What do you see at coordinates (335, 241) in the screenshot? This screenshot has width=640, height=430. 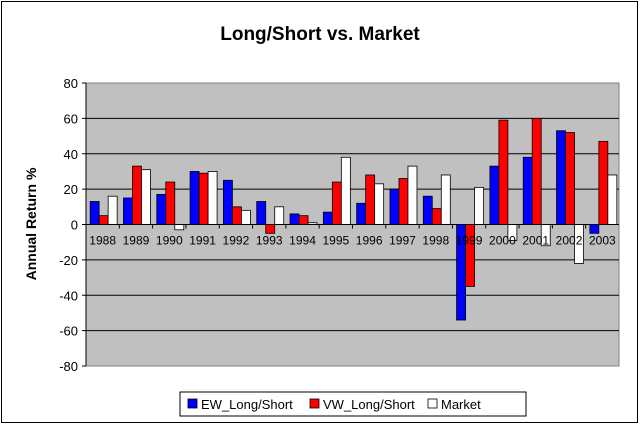 I see `x-tick-label: 1995` at bounding box center [335, 241].